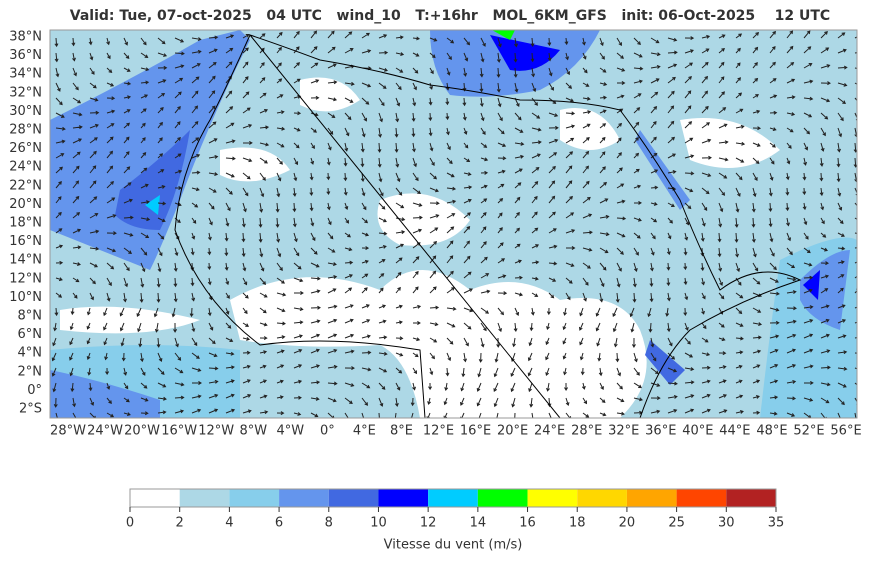 This screenshot has height=563, width=873. I want to click on lon-label: 12°E, so click(438, 431).